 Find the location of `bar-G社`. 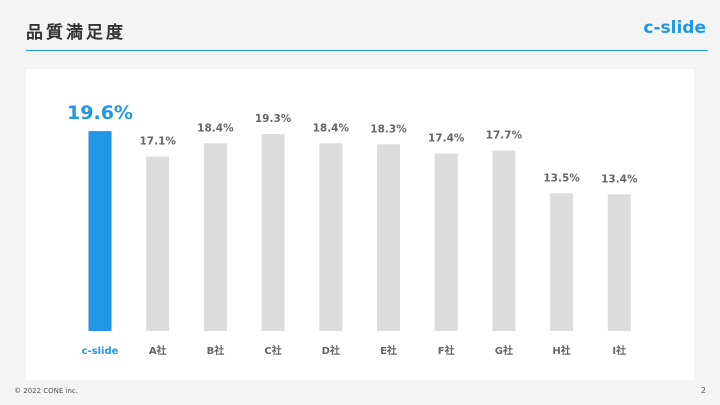

bar-G社 is located at coordinates (504, 240).